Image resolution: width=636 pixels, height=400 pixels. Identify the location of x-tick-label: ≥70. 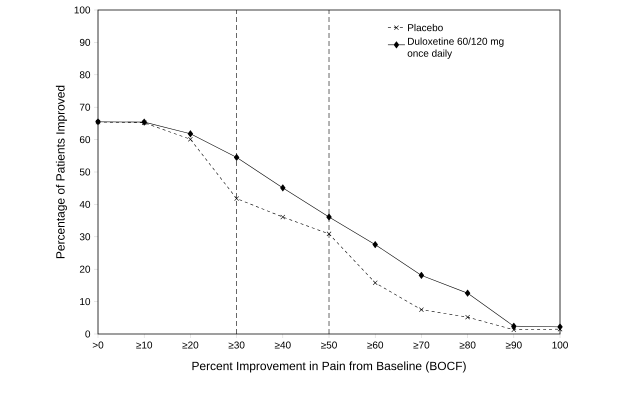
(421, 345).